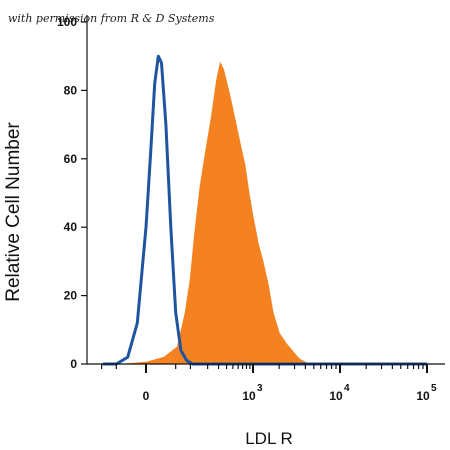  What do you see at coordinates (71, 159) in the screenshot?
I see `y-tick-label: 60` at bounding box center [71, 159].